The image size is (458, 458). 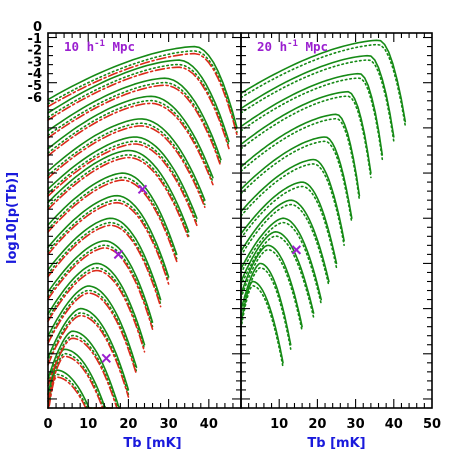 What do you see at coordinates (336, 443) in the screenshot?
I see `x-axis-title-right: Tb [mK]` at bounding box center [336, 443].